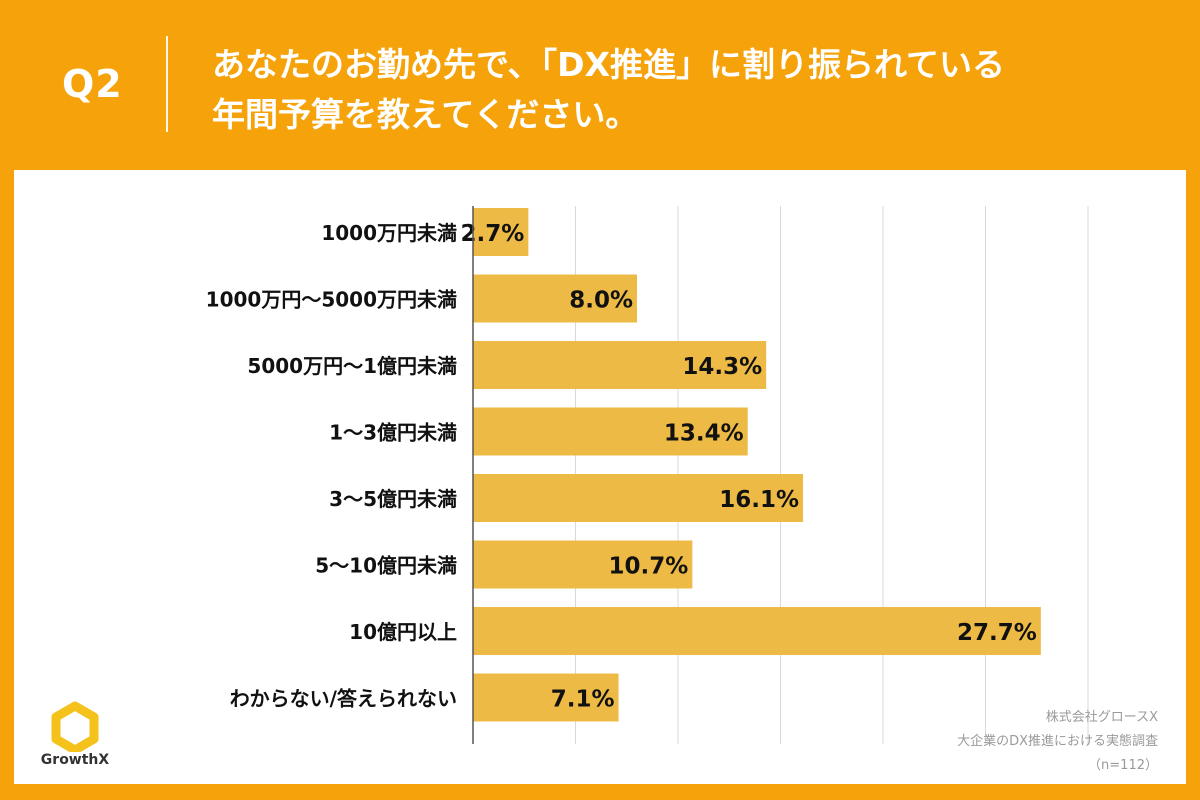 The height and width of the screenshot is (800, 1200). Describe the element at coordinates (352, 366) in the screenshot. I see `category-label-3: 5000万円〜1億円未満` at that location.